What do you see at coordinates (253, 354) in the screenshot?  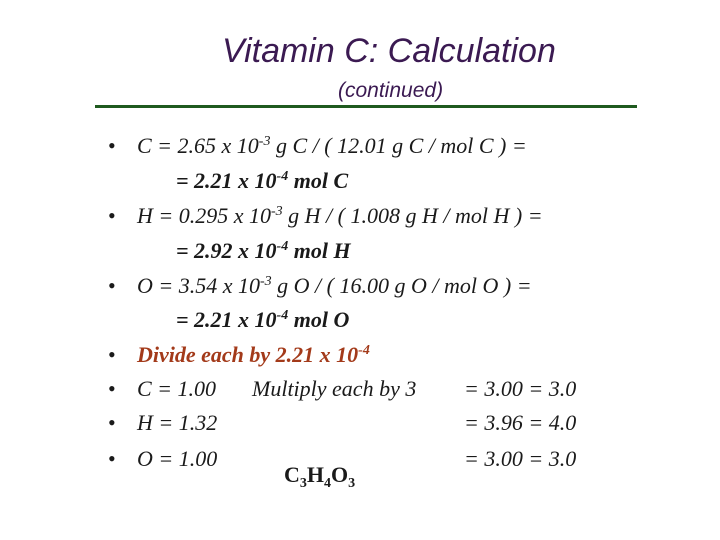 I see `divide-instruction: Divide each by 2.21 x 10-4` at bounding box center [253, 354].